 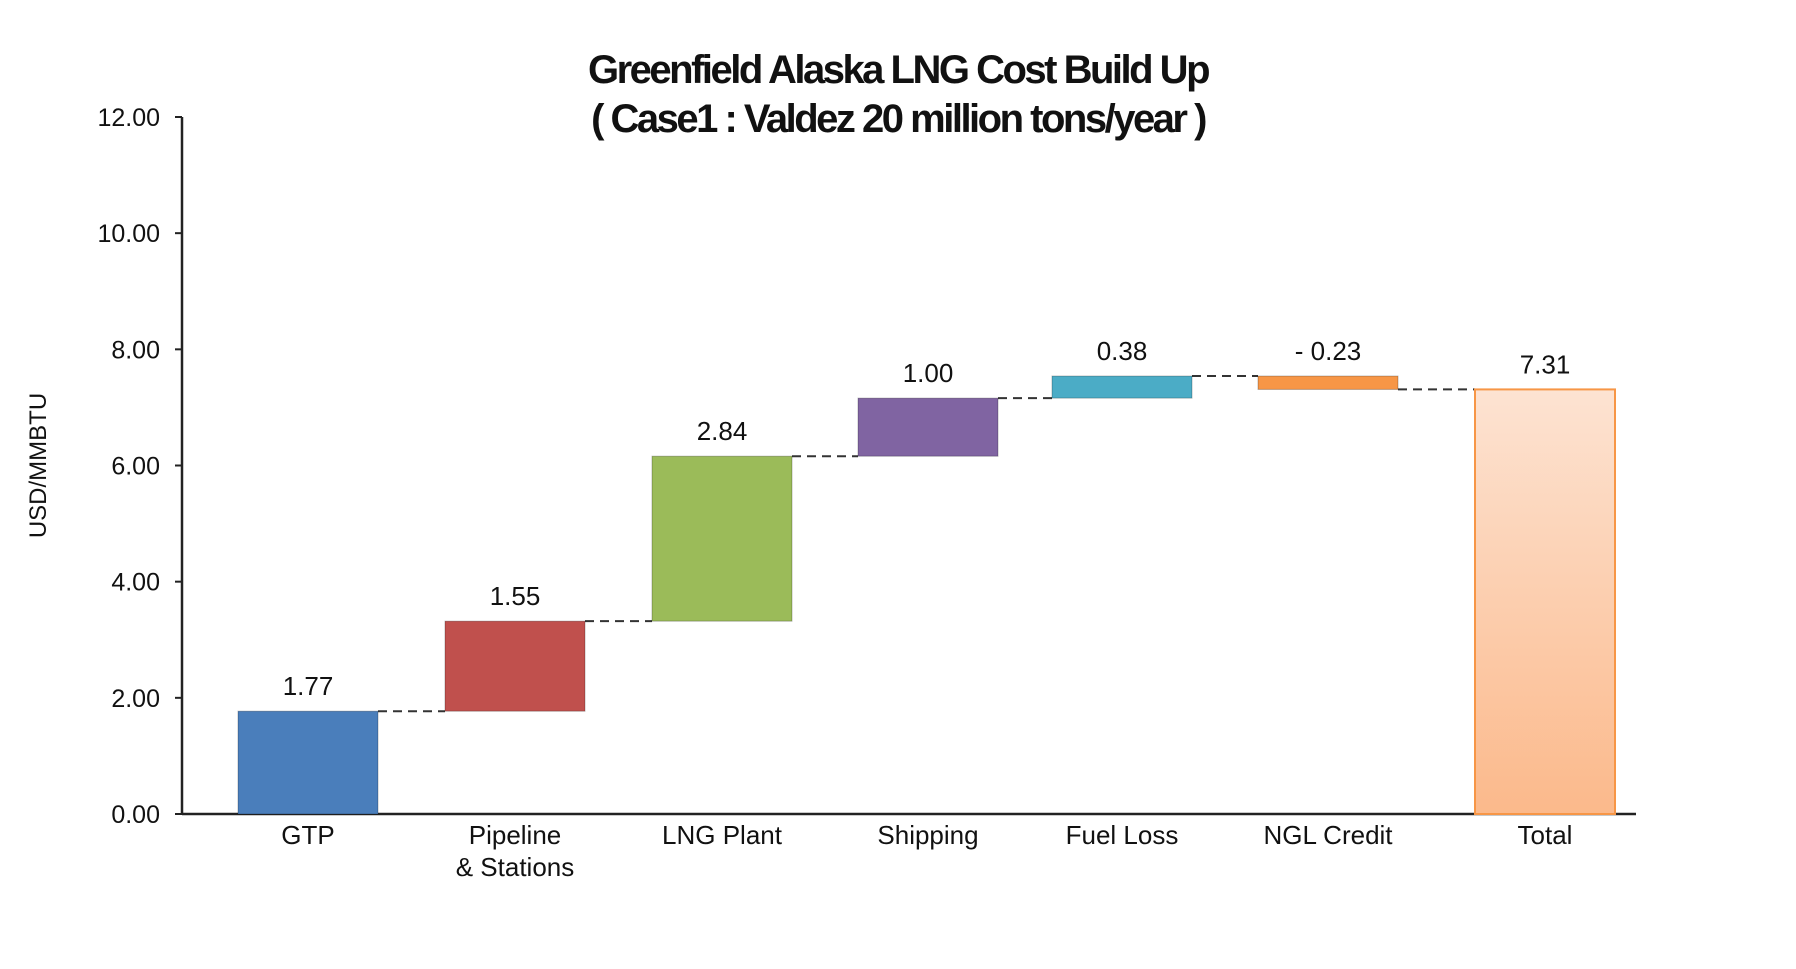 I want to click on y-tick-label: 2.00, so click(x=135, y=699).